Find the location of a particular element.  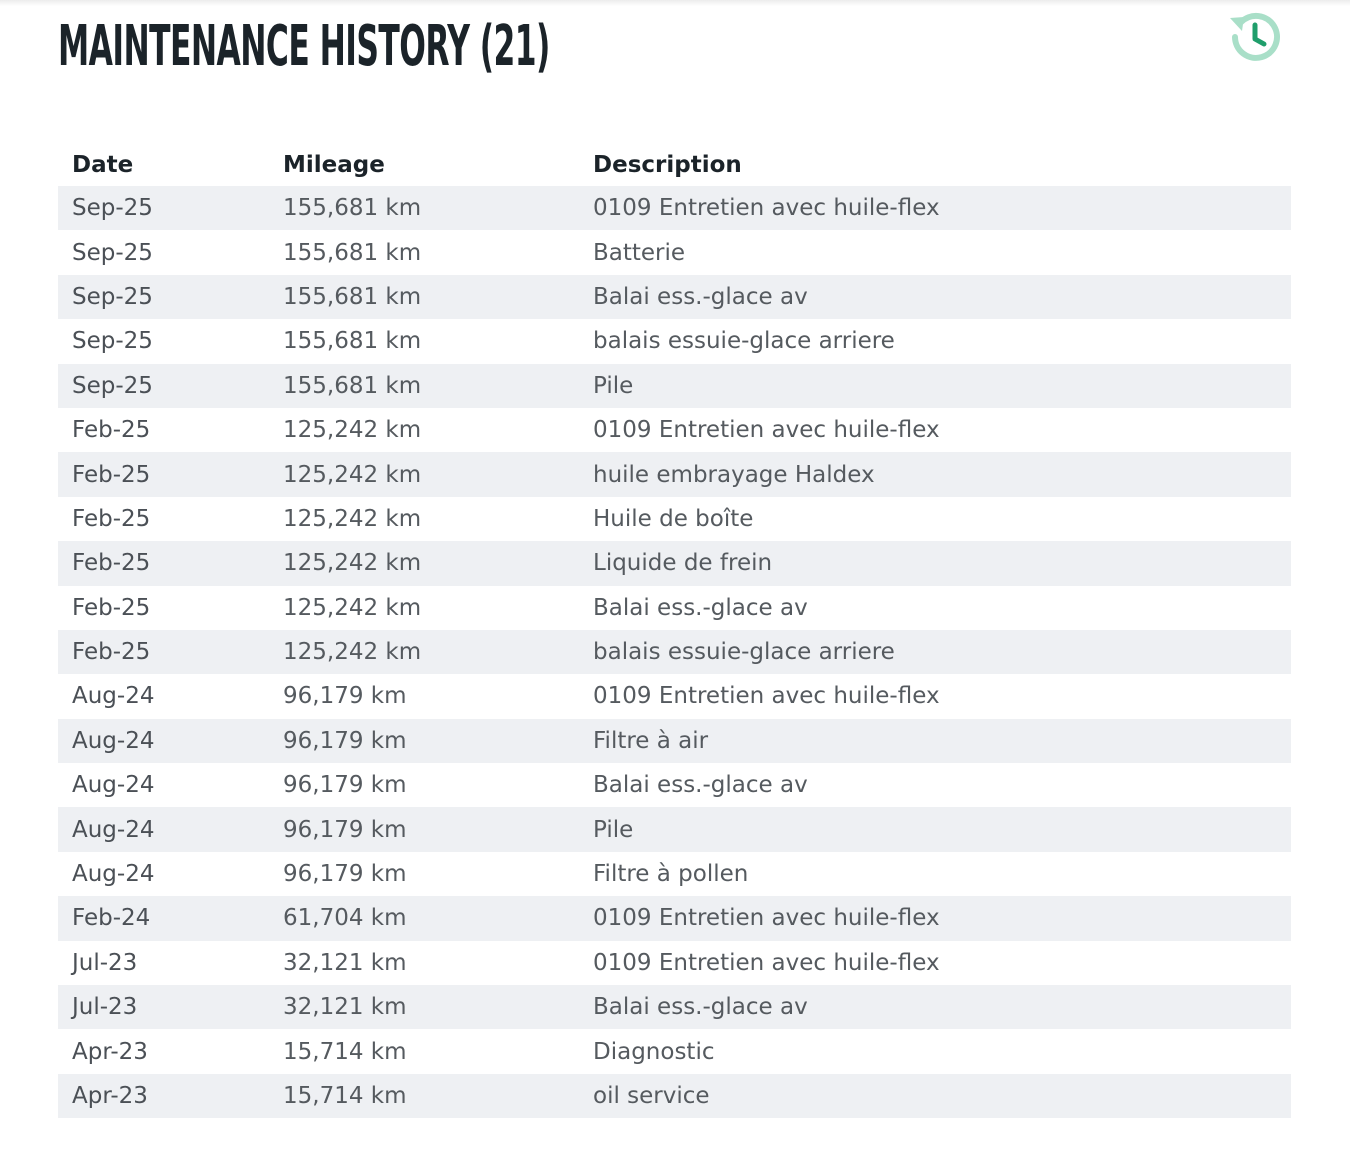

column-header-description: Description is located at coordinates (667, 164).